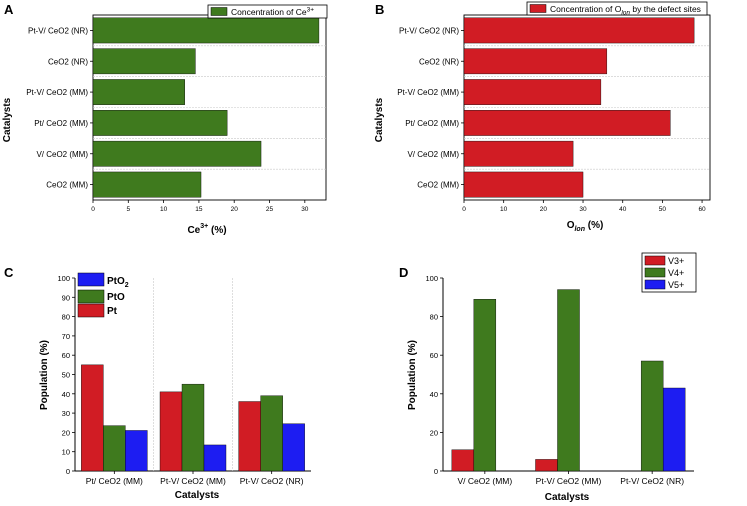  Describe the element at coordinates (676, 285) in the screenshot. I see `panel-d-legend-text-v5: V5+` at that location.